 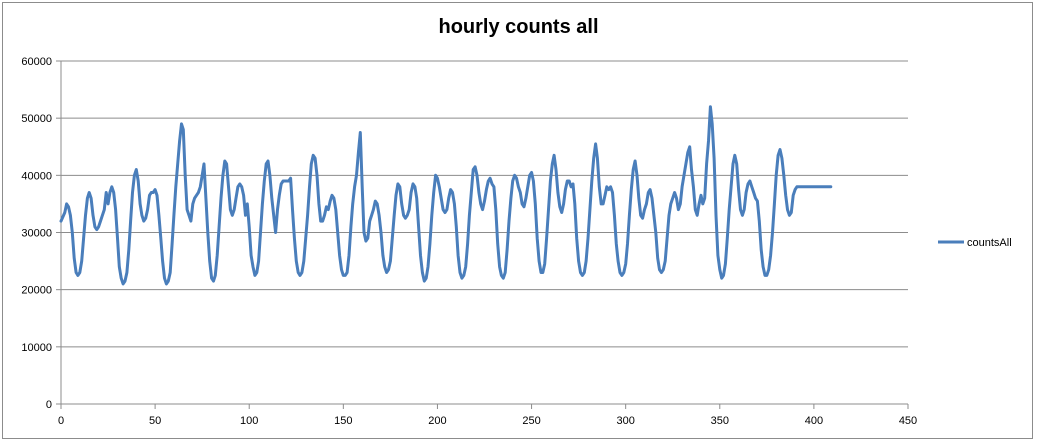 I want to click on y-tick-label: 10000, so click(x=36, y=348).